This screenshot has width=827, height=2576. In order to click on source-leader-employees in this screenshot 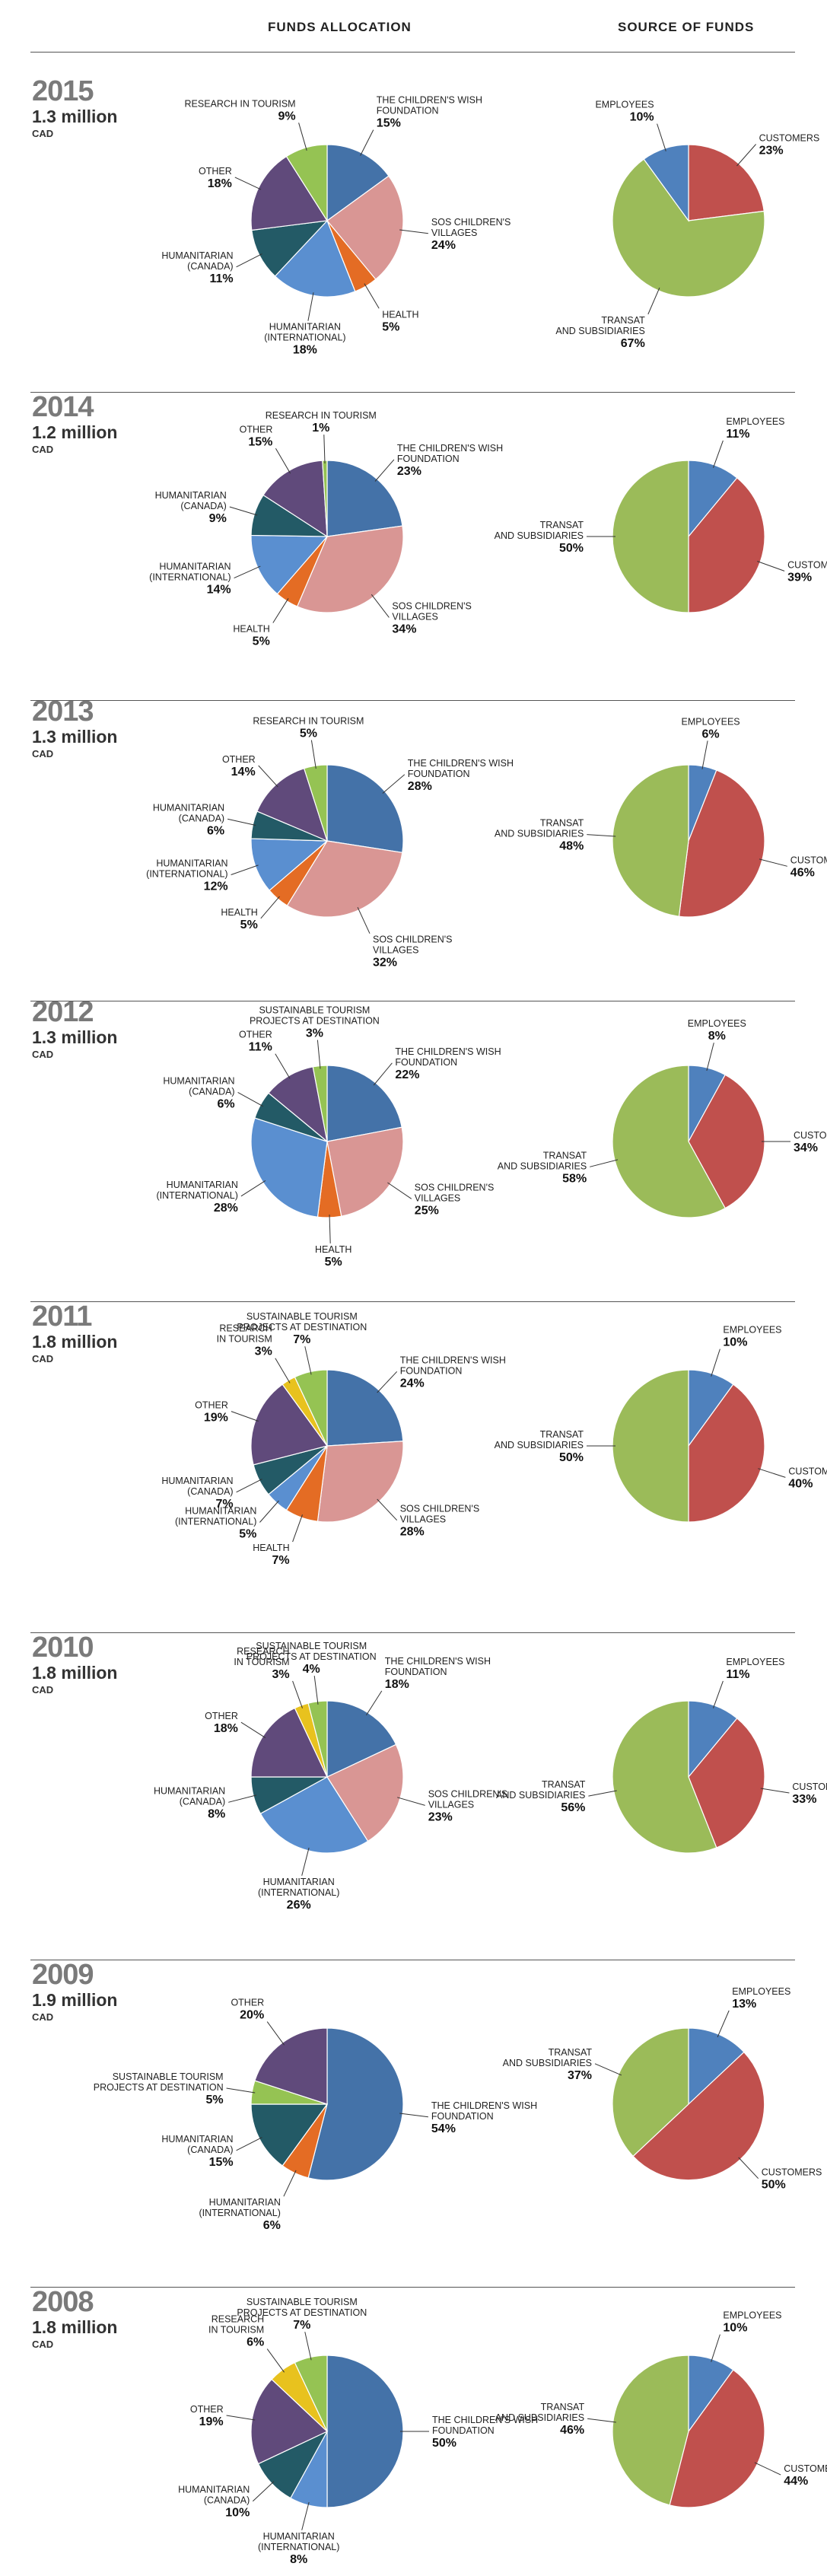, I will do `click(662, 137)`.